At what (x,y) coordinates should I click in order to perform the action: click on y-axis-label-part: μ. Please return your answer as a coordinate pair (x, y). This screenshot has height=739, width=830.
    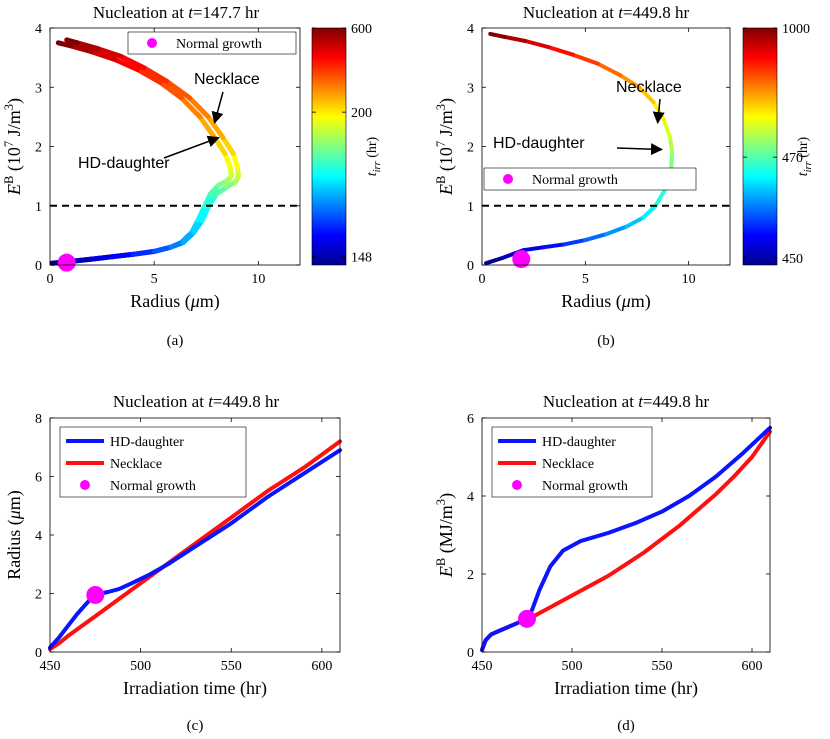
    Looking at the image, I should click on (14, 515).